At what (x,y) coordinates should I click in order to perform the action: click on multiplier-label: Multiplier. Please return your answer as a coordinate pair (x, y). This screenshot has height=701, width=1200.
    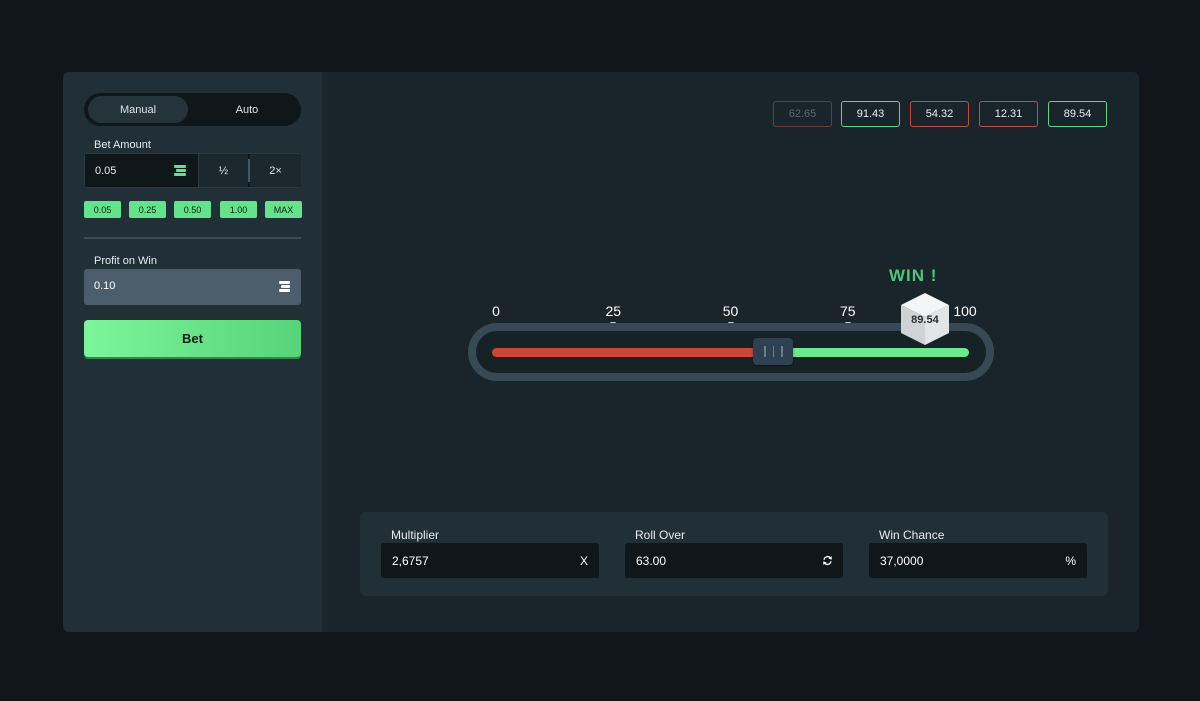
    Looking at the image, I should click on (415, 535).